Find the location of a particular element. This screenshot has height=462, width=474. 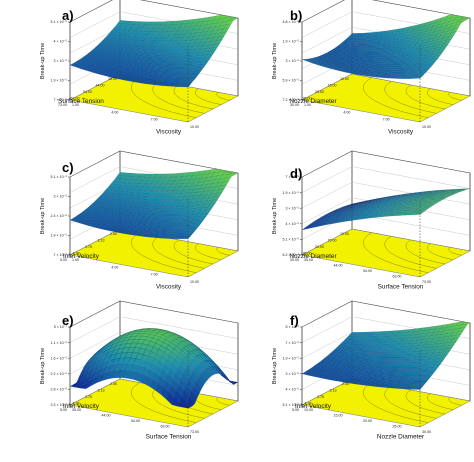

z-tick-label: 1.6 × 10⁻⁶ is located at coordinates (59, 358).